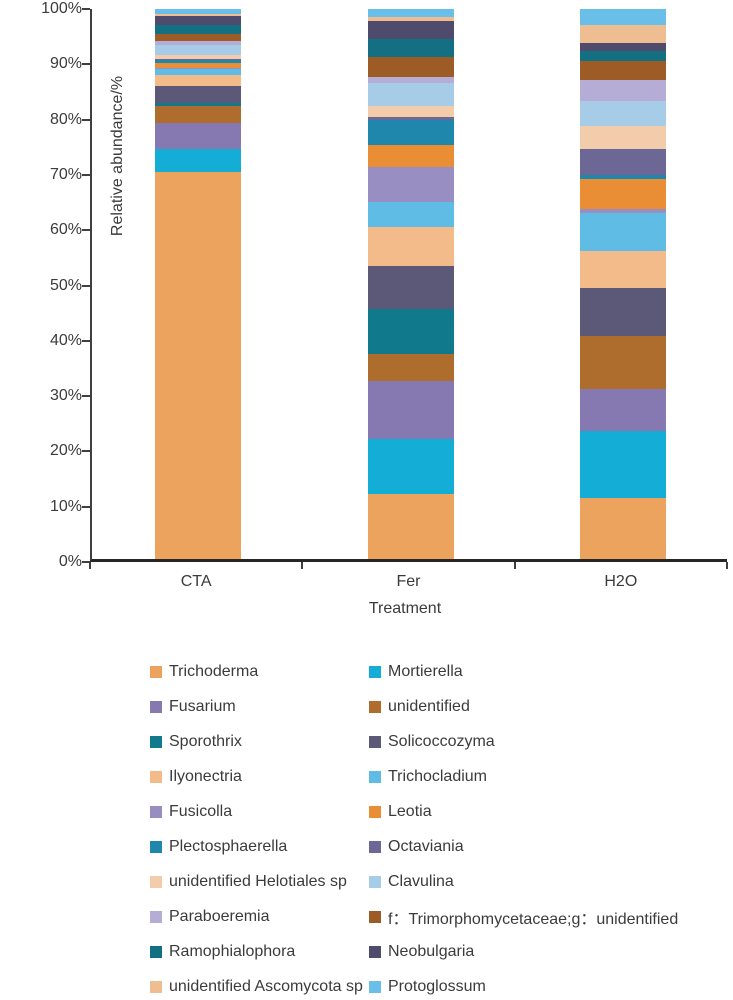 The width and height of the screenshot is (733, 1000). What do you see at coordinates (65, 174) in the screenshot?
I see `y-tick-label: 70%` at bounding box center [65, 174].